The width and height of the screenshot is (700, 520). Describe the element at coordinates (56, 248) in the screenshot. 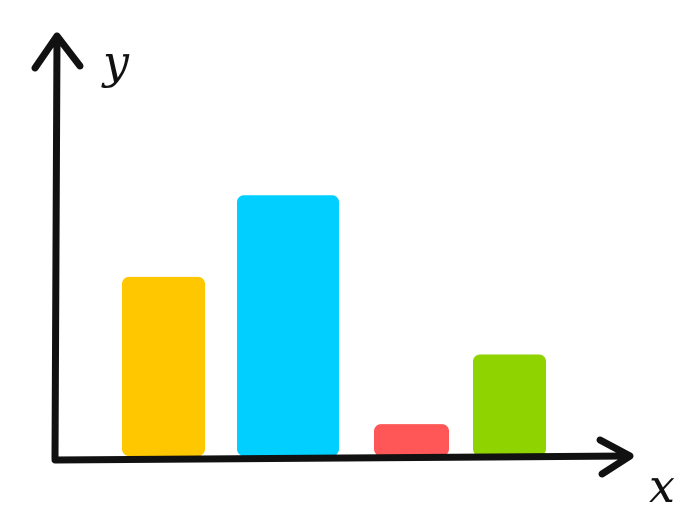

I see `y-axis` at that location.